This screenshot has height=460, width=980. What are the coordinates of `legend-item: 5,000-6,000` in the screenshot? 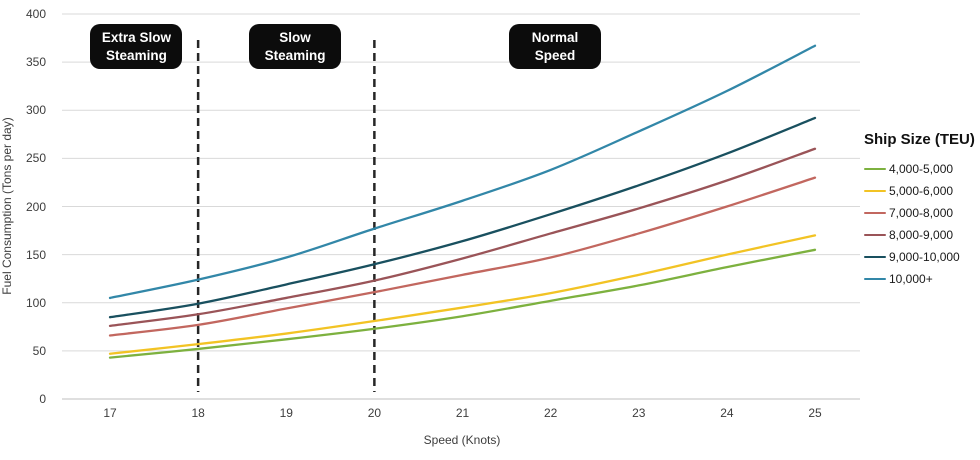 It's located at (921, 191).